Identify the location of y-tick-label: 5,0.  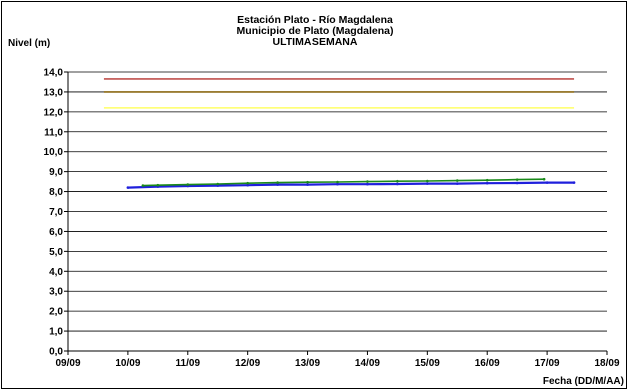
(56, 252).